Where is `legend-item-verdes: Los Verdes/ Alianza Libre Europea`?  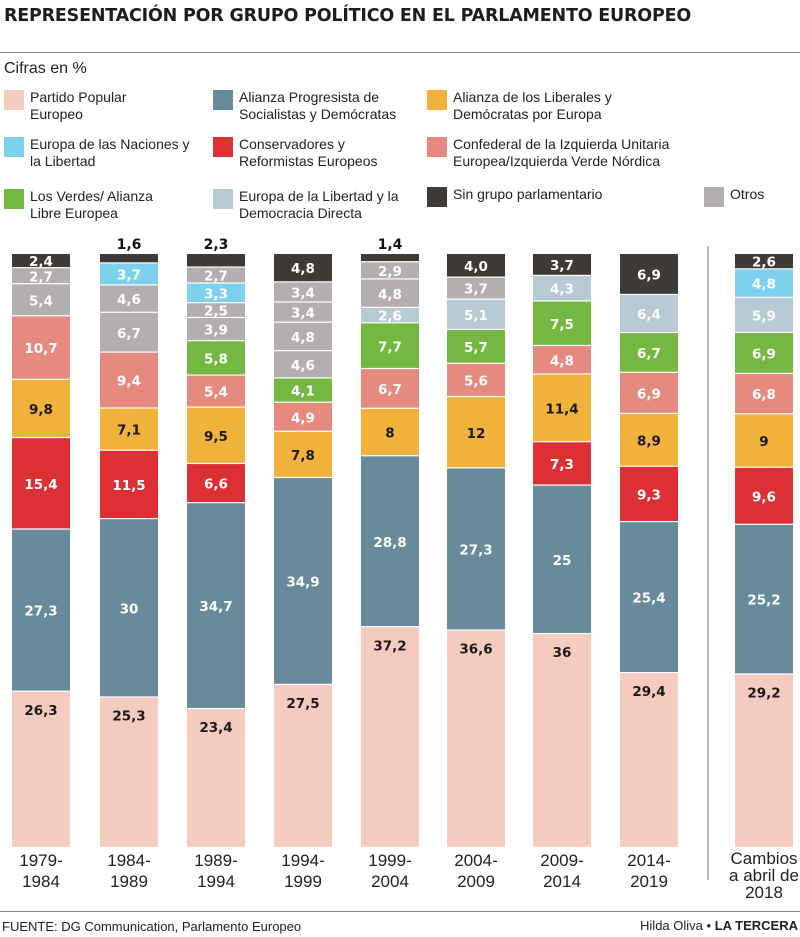 legend-item-verdes: Los Verdes/ Alianza Libre Europea is located at coordinates (89, 205).